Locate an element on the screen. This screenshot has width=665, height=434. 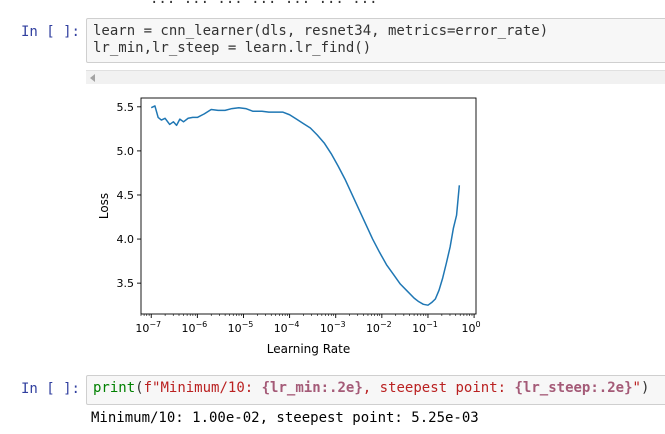
x-tick-label-exponent-7: 0 is located at coordinates (478, 324).